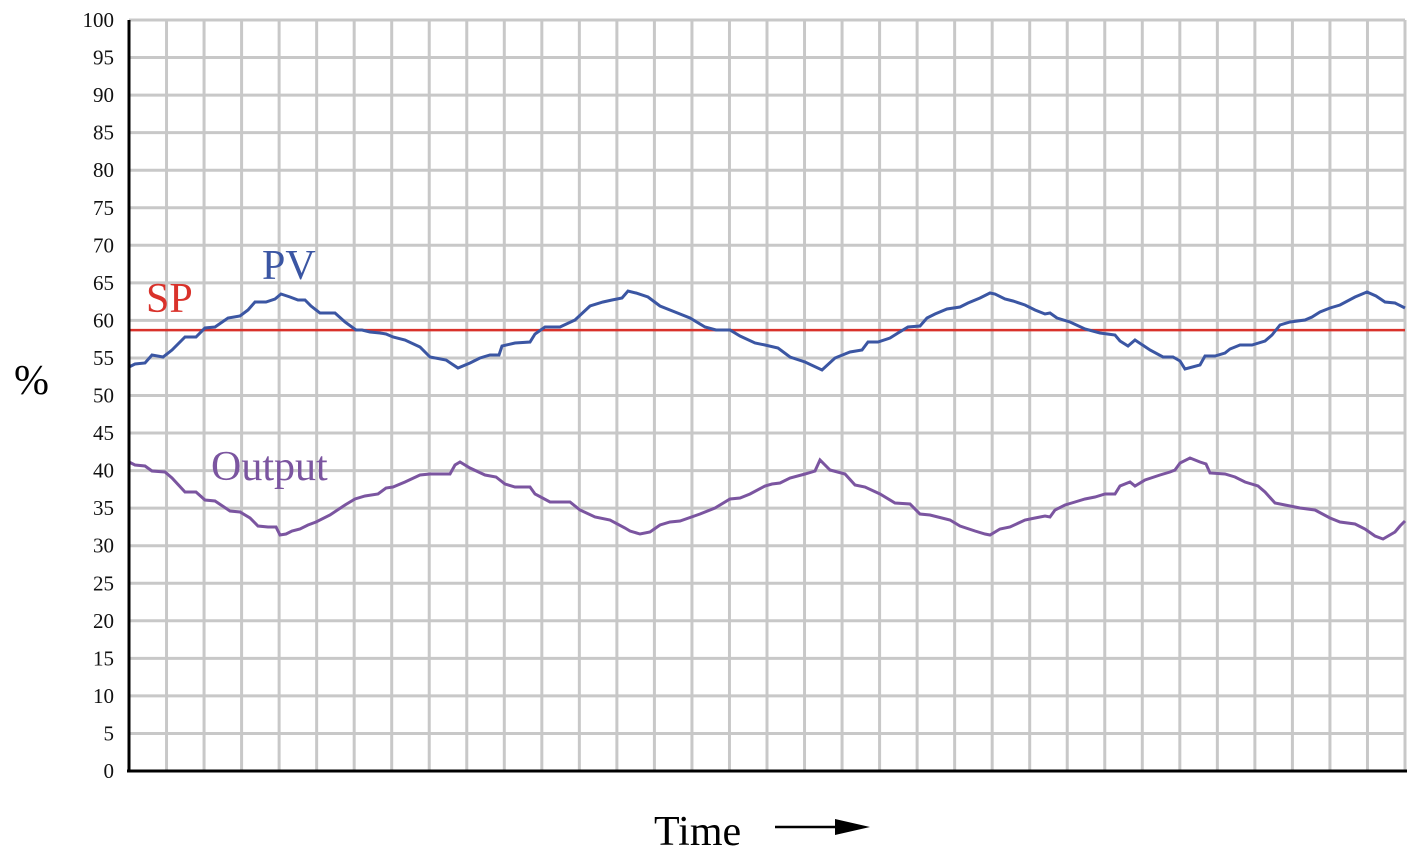  I want to click on y-tick-label: 85, so click(103, 133).